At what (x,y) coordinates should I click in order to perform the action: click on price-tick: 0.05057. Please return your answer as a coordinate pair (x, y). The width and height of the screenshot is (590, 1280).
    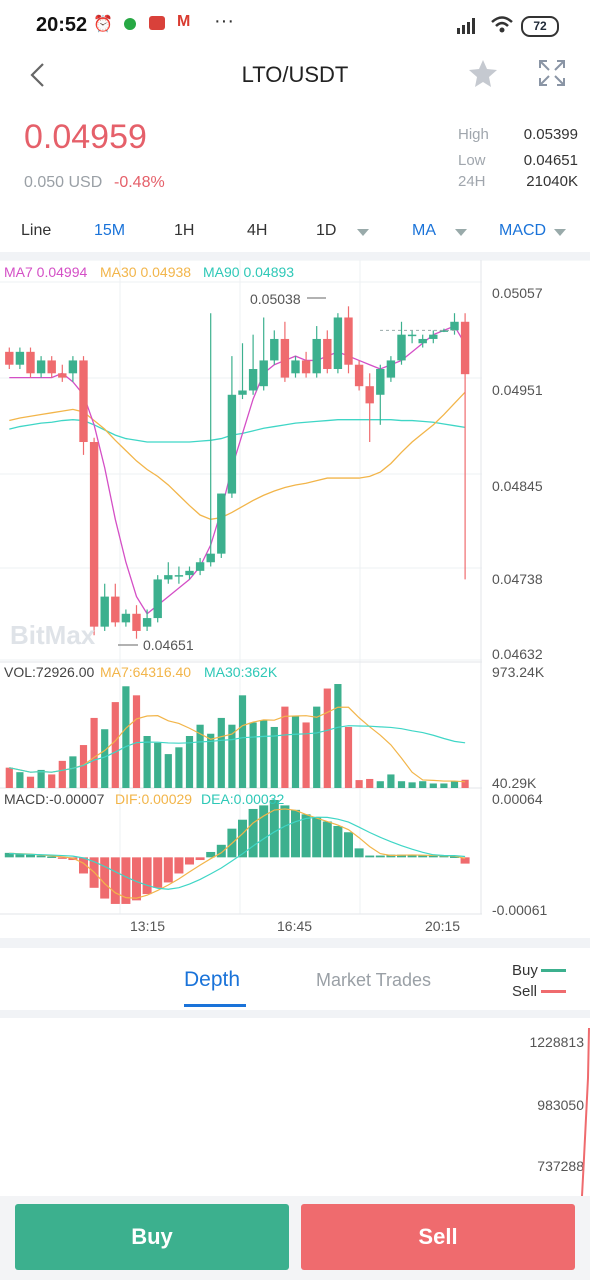
    Looking at the image, I should click on (517, 293).